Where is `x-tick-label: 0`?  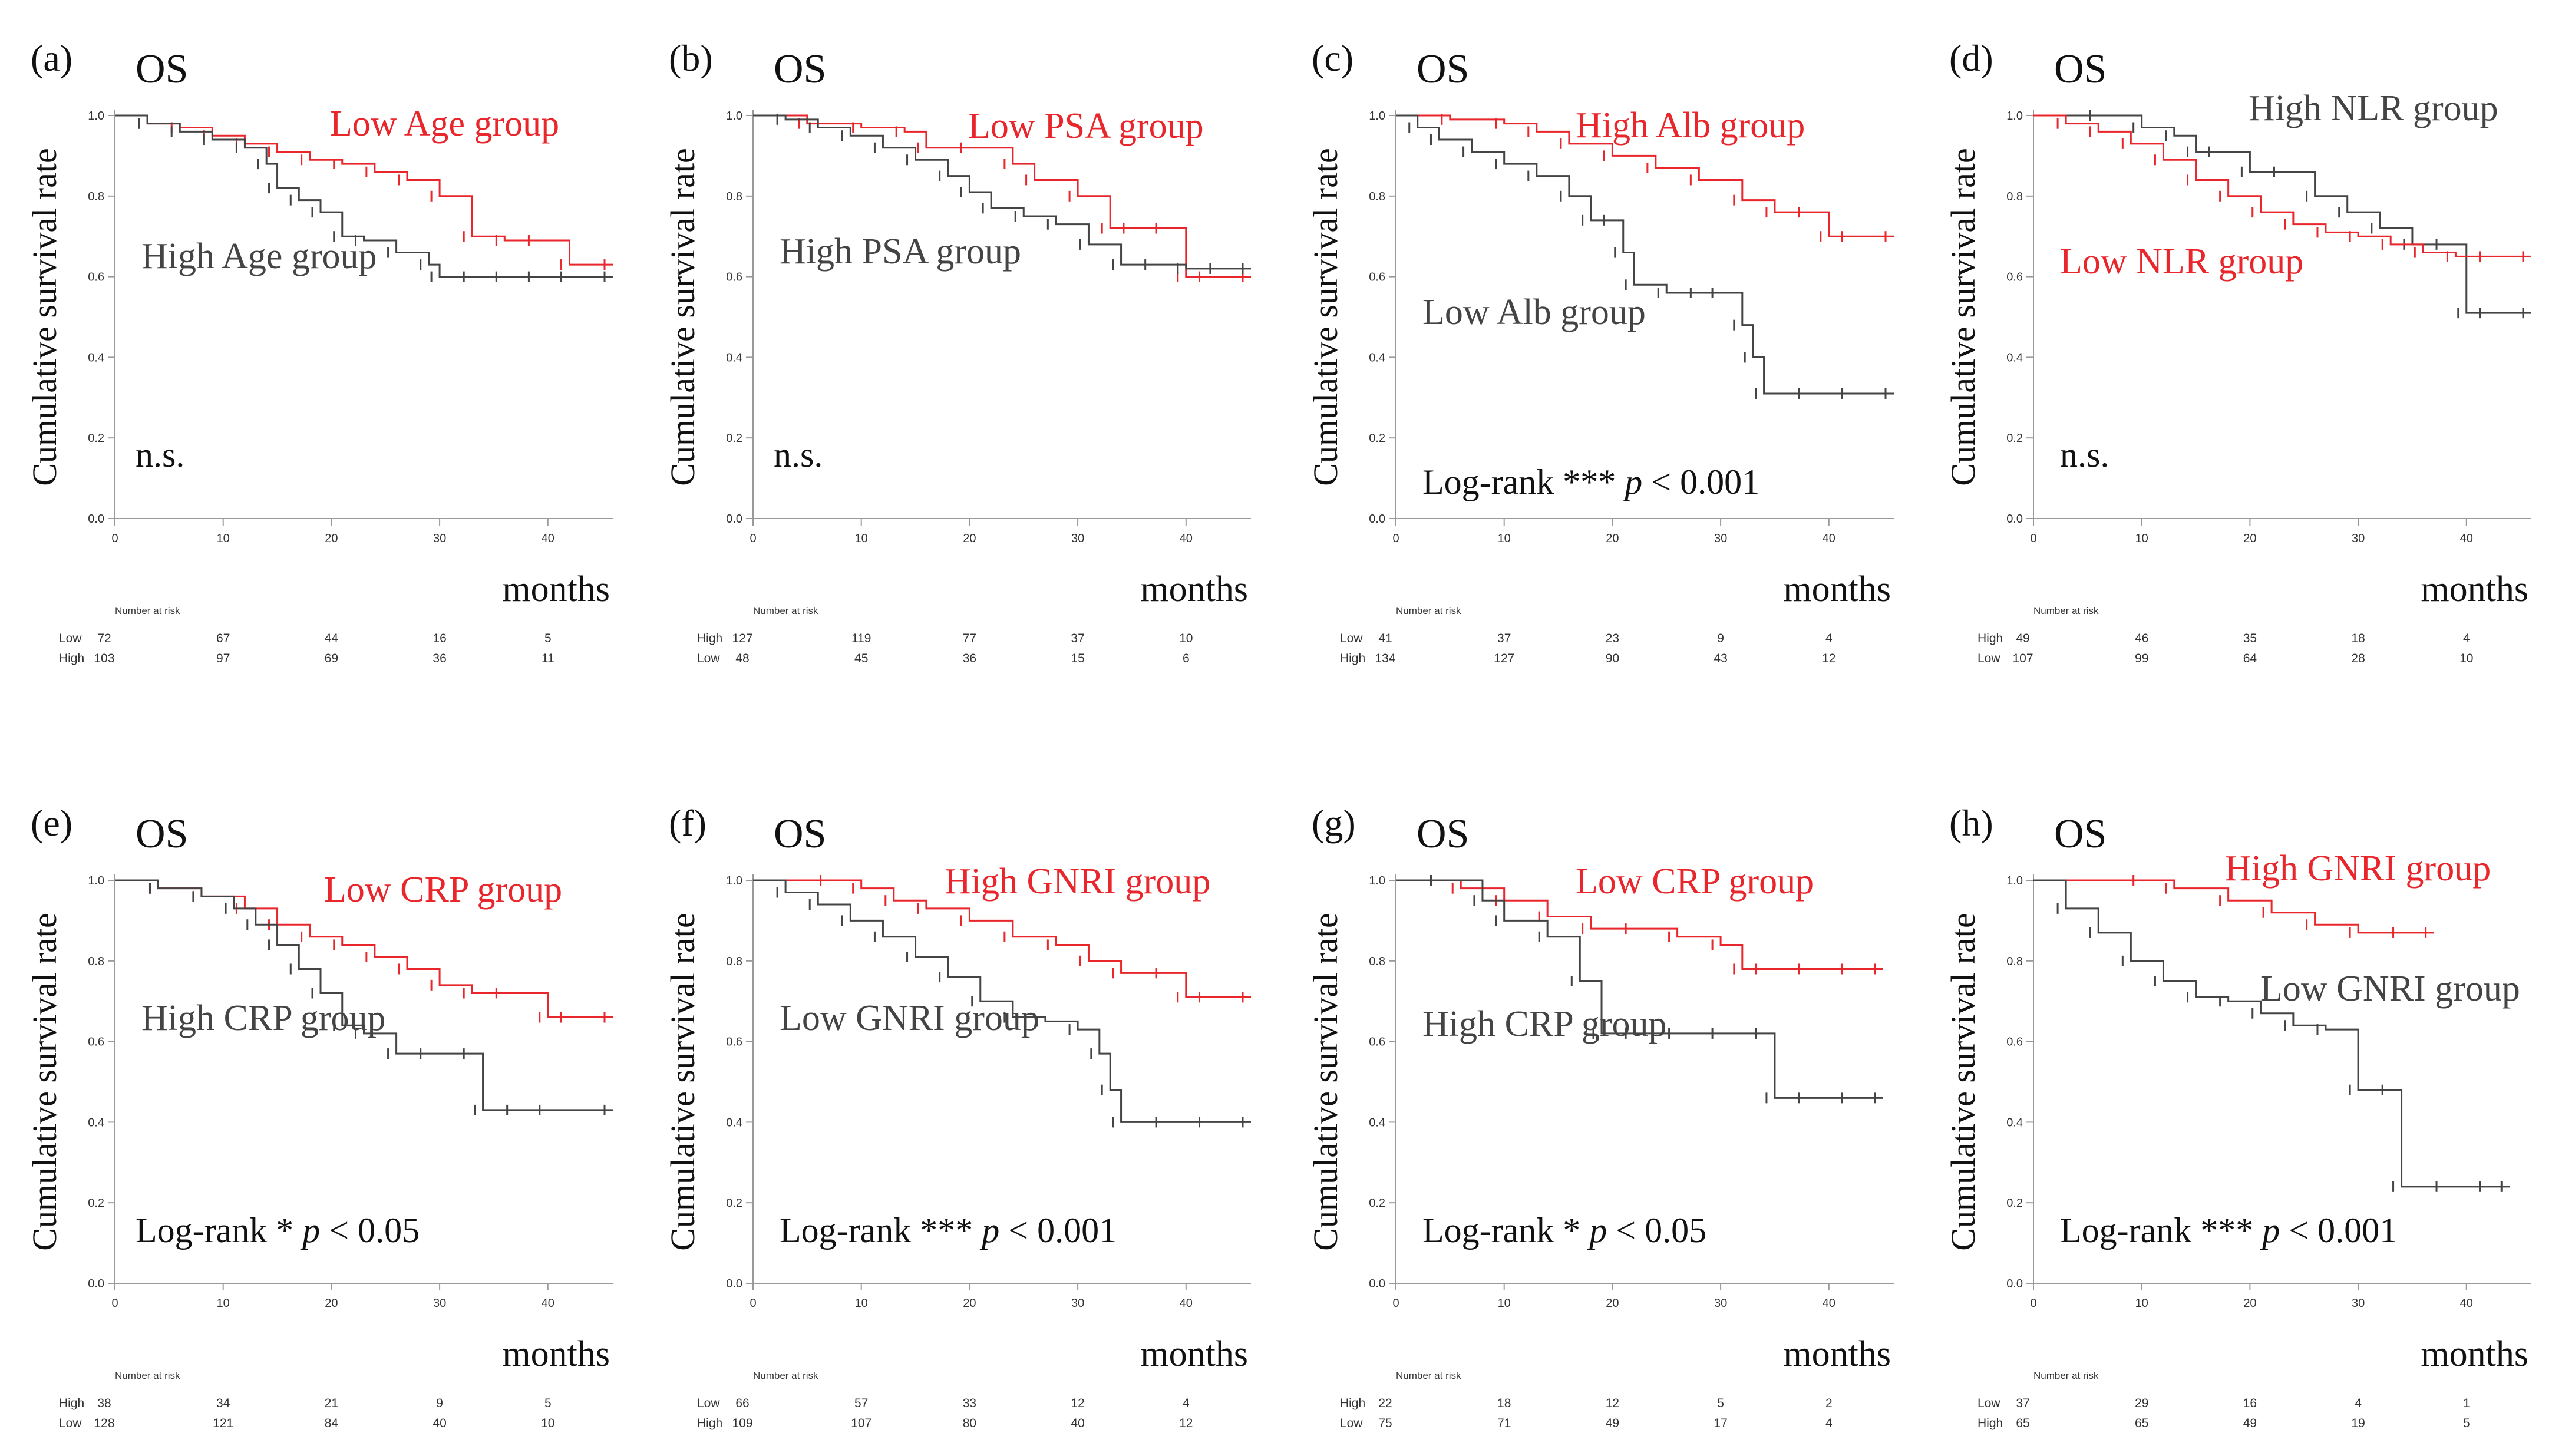 x-tick-label: 0 is located at coordinates (1395, 538).